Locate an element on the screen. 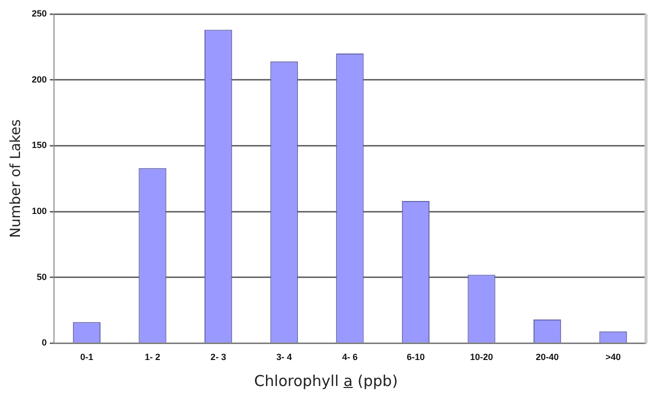 The height and width of the screenshot is (406, 652). y-tick-label: 200 is located at coordinates (39, 79).